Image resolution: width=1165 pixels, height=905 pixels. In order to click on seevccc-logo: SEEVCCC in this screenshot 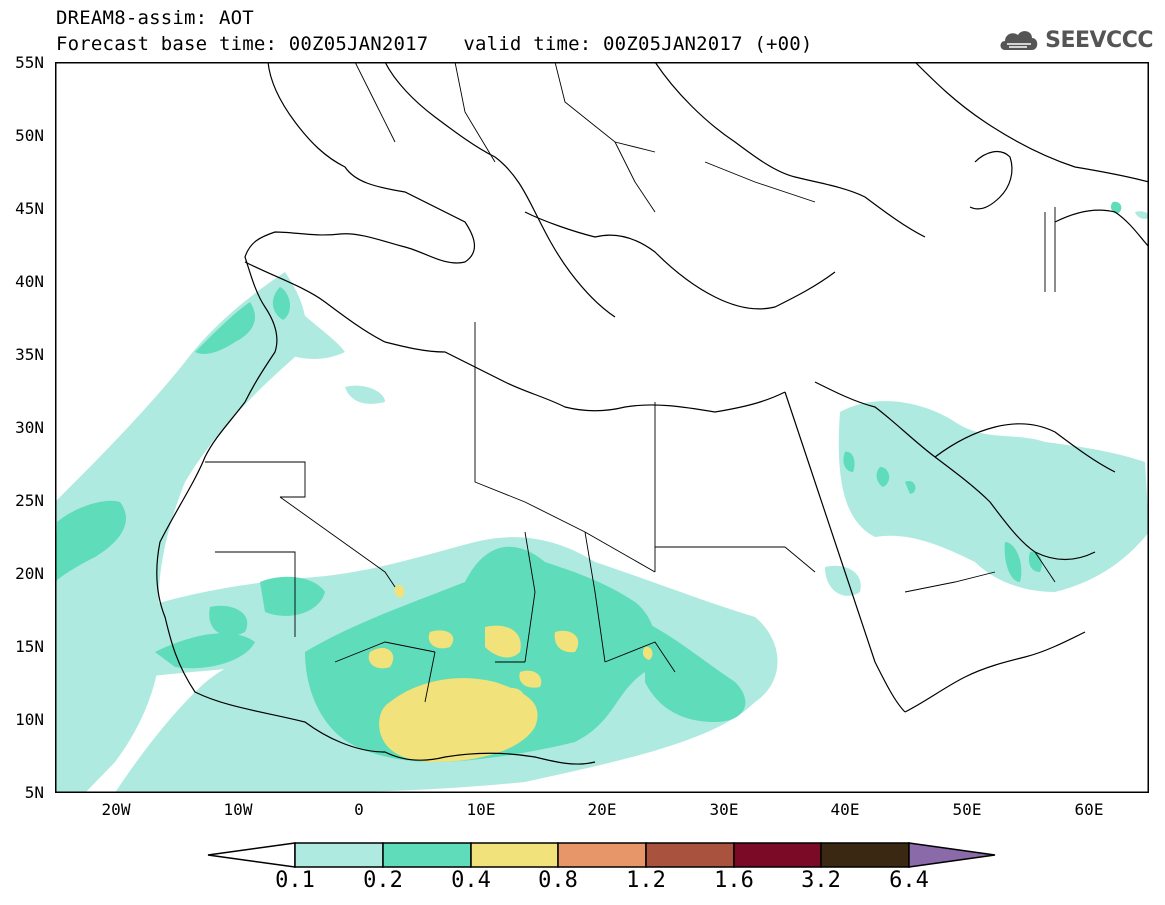, I will do `click(1075, 40)`.